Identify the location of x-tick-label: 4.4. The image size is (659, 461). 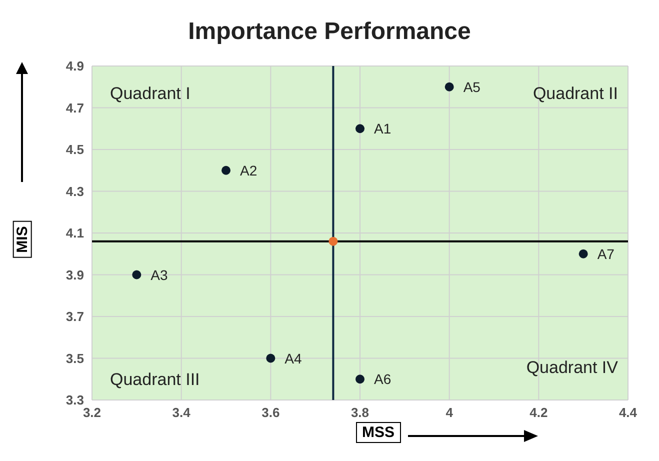
(628, 412).